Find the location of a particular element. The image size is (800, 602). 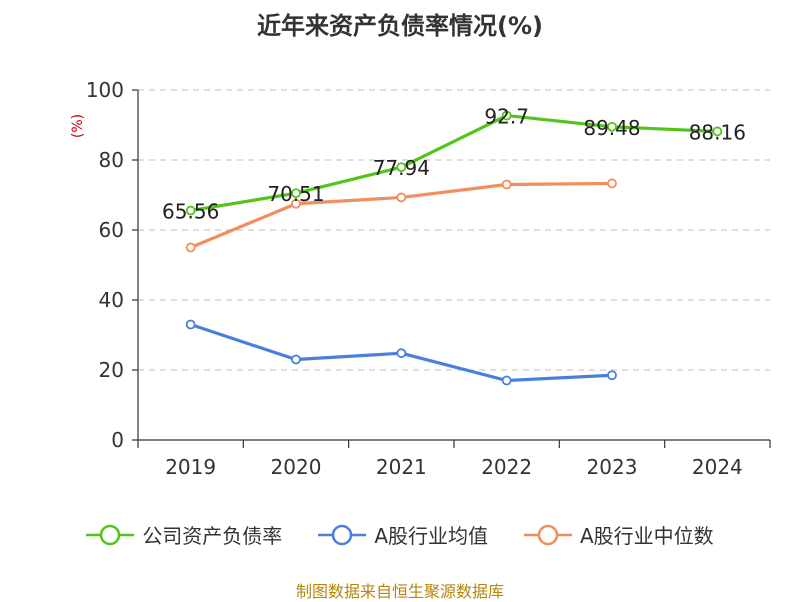

data-label: 77.94 is located at coordinates (401, 168).